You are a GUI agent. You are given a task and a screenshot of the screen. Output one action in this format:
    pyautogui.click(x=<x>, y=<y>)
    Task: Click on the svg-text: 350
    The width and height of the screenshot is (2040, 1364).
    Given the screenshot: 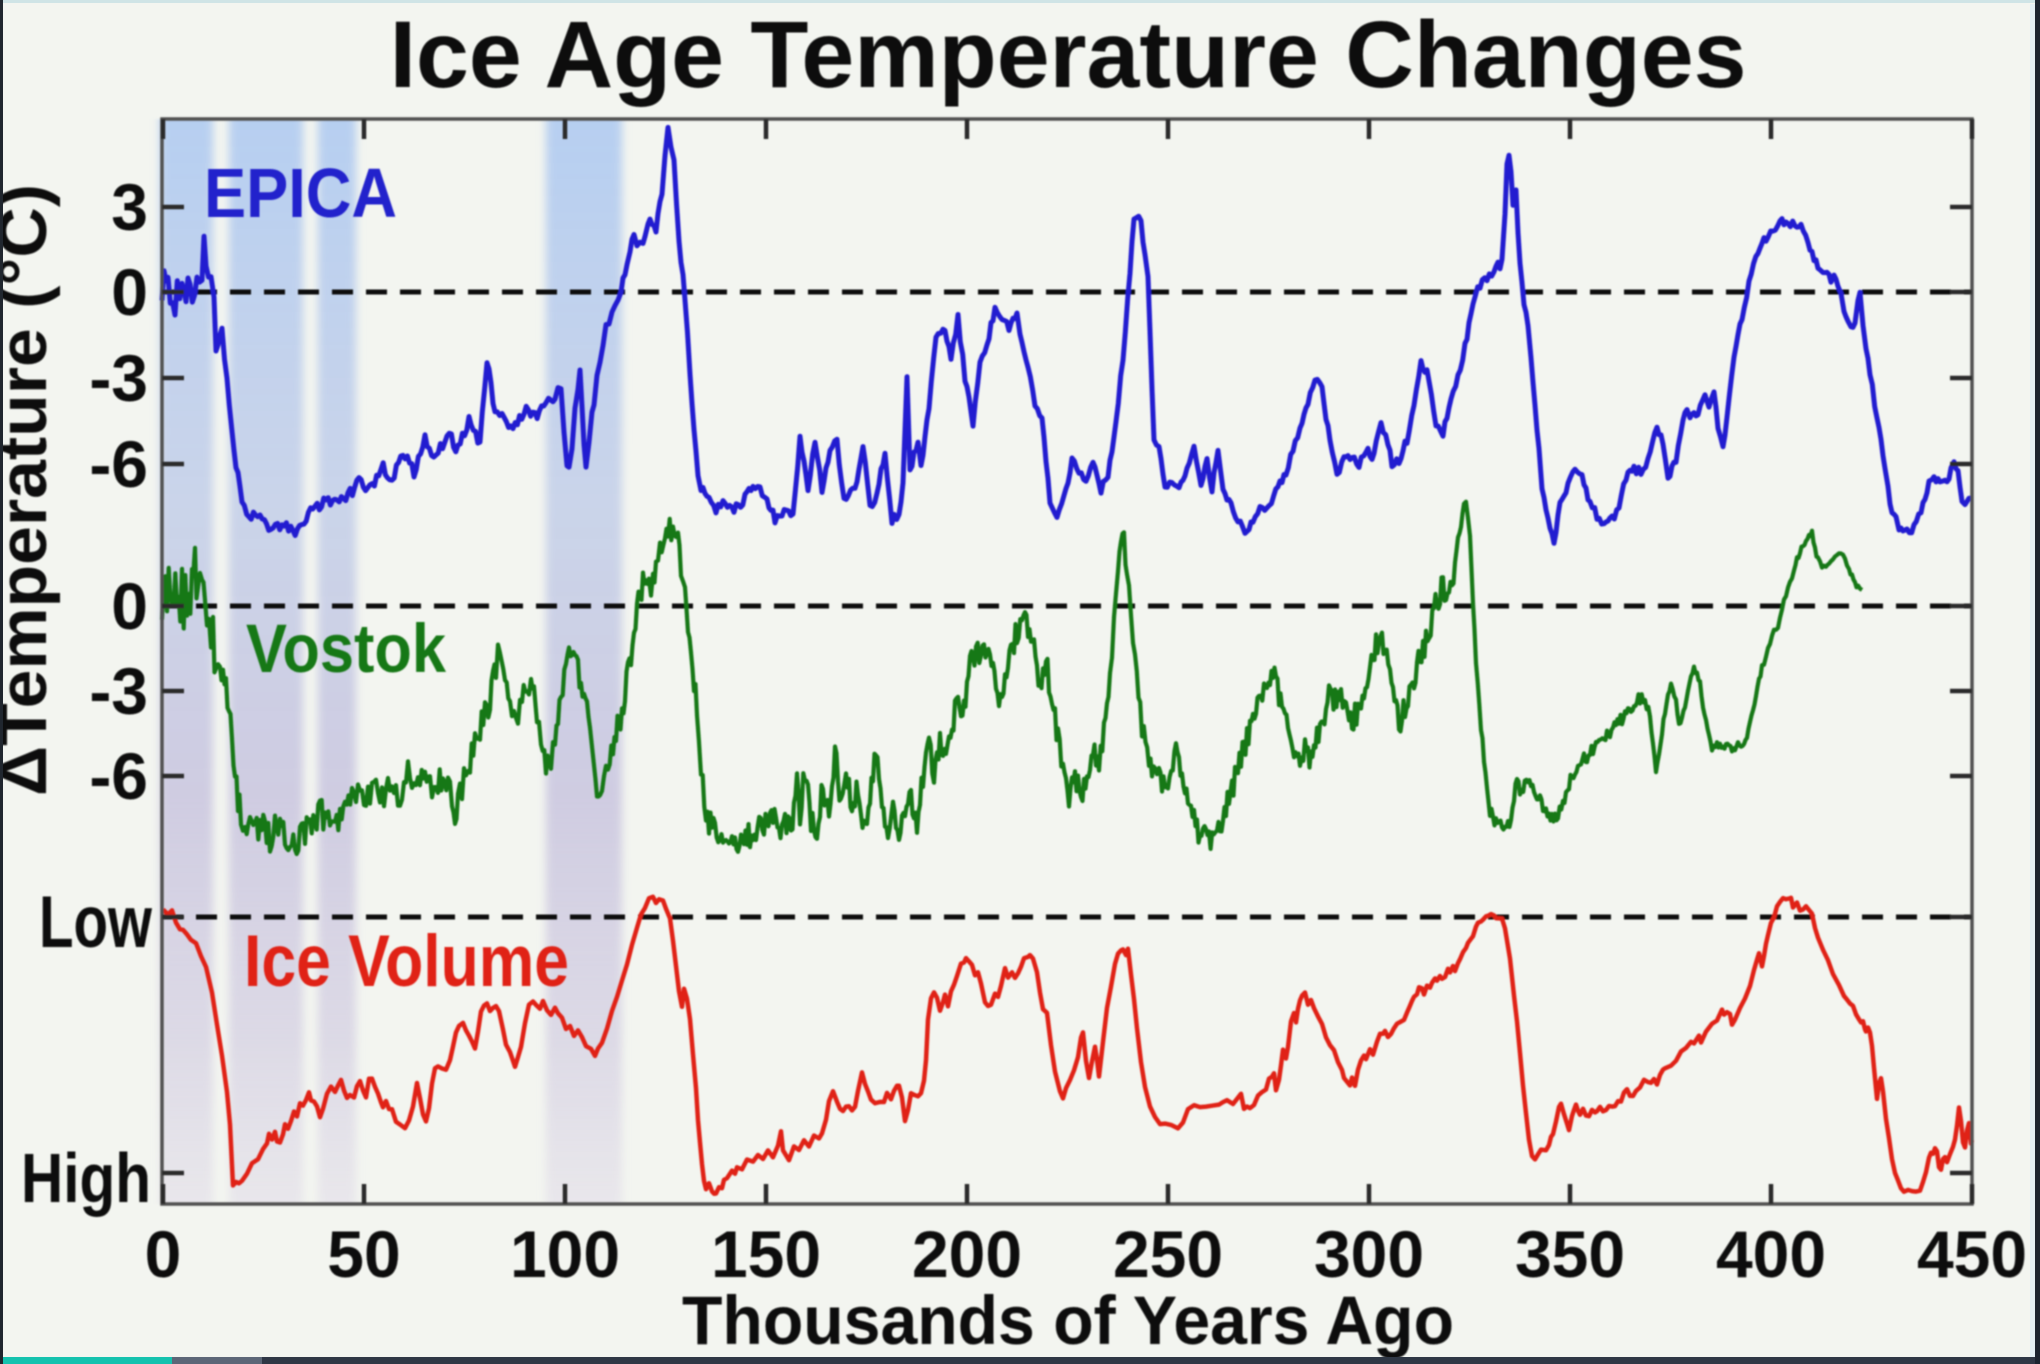 What is the action you would take?
    pyautogui.click(x=1570, y=1254)
    